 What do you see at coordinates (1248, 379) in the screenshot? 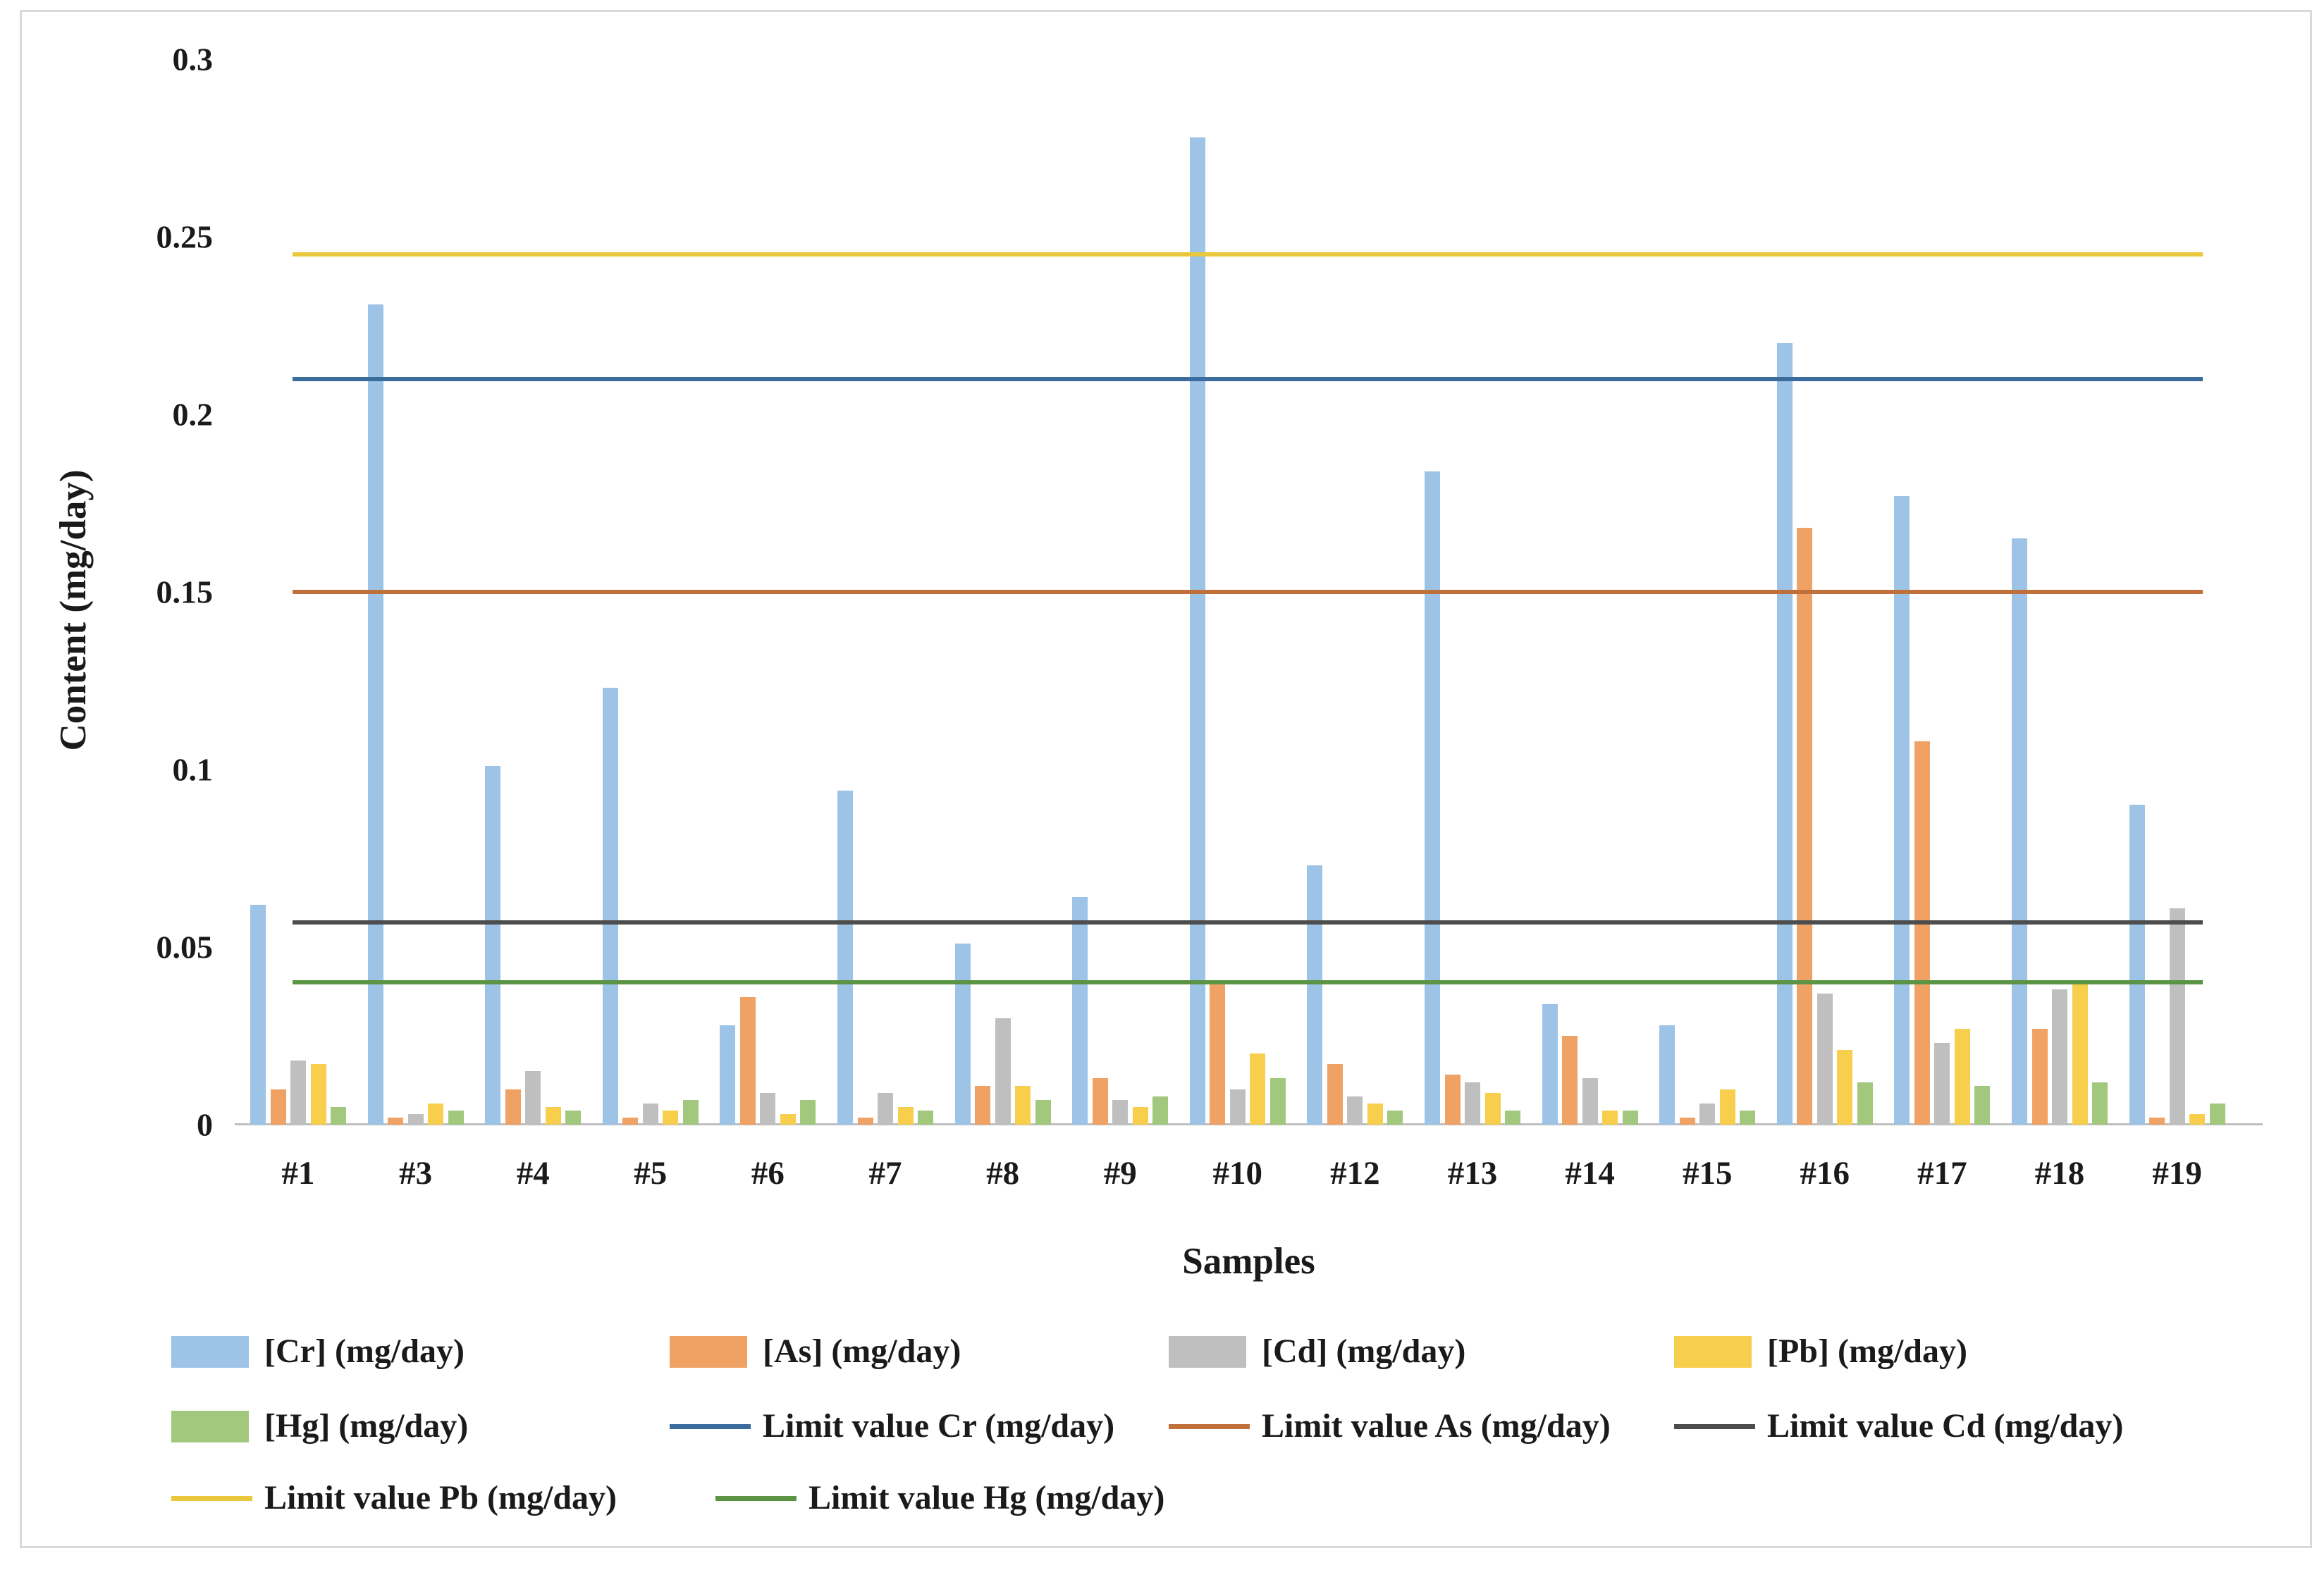
I see `limit-line-limitvaluecrmgday` at bounding box center [1248, 379].